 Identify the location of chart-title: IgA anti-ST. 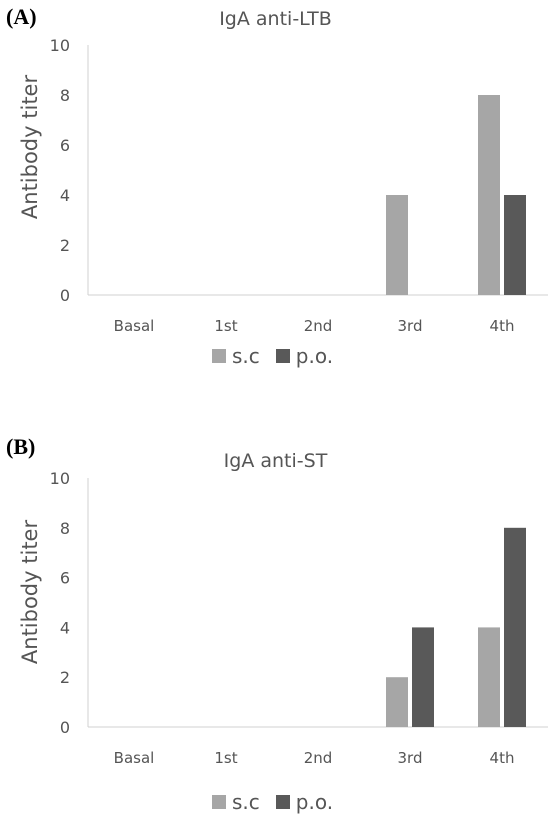
(275, 461).